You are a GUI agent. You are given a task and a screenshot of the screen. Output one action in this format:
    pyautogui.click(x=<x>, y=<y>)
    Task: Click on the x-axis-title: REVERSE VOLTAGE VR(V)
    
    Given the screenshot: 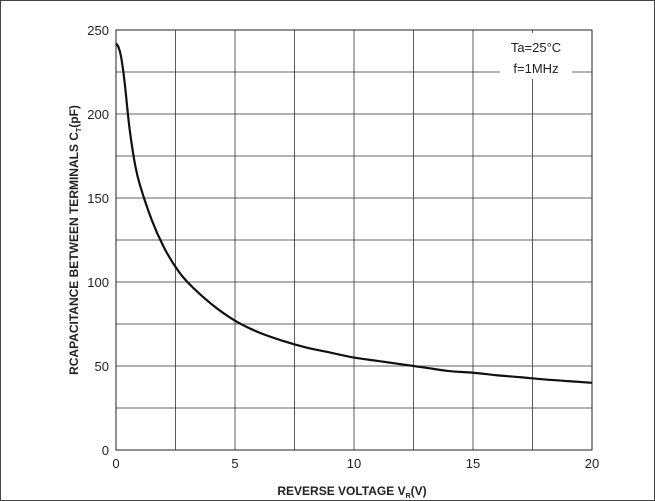 What is the action you would take?
    pyautogui.click(x=351, y=492)
    